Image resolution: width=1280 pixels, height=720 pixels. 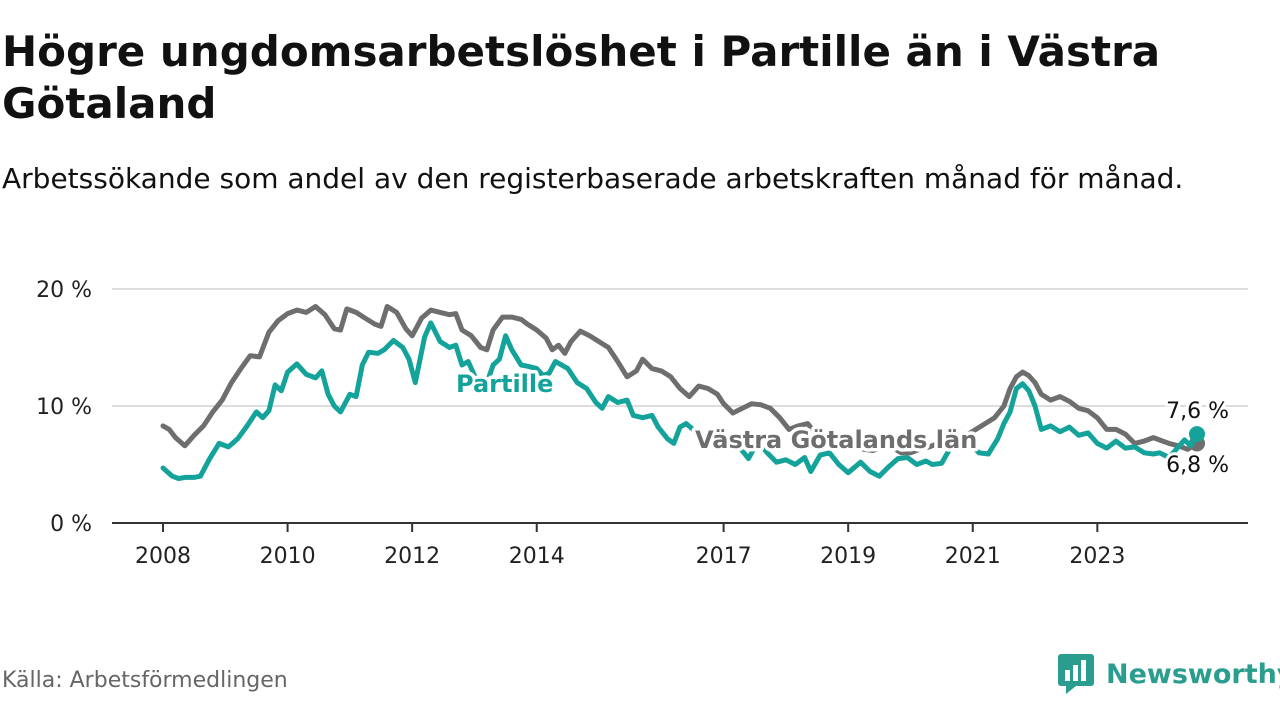 I want to click on y-tick-label: 10 %, so click(x=64, y=407).